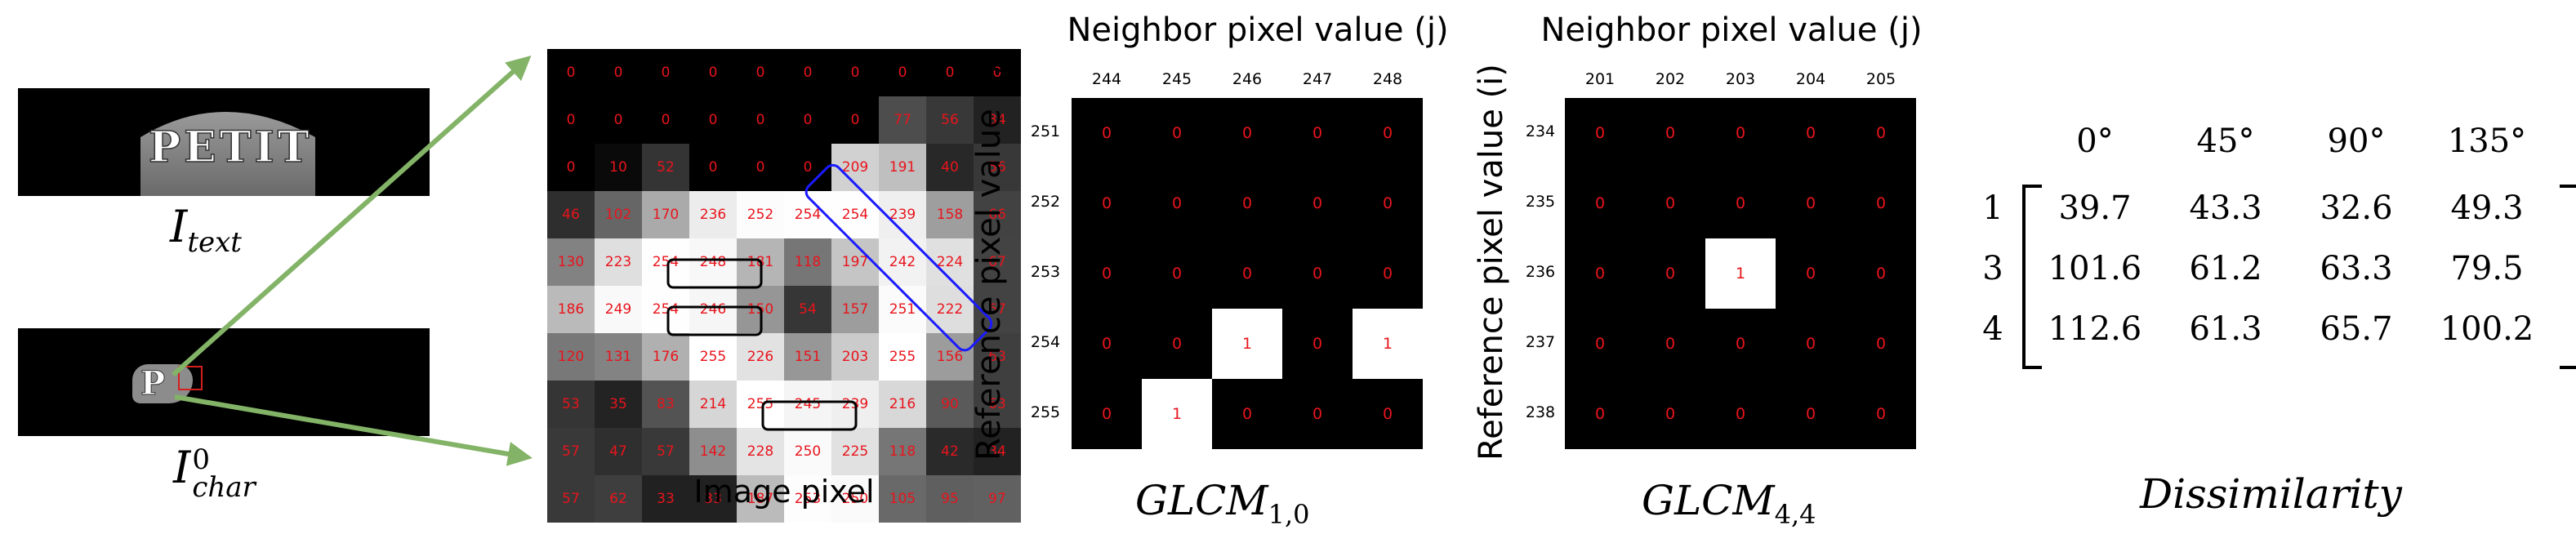  What do you see at coordinates (1045, 272) in the screenshot?
I see `row-tick-label: 253` at bounding box center [1045, 272].